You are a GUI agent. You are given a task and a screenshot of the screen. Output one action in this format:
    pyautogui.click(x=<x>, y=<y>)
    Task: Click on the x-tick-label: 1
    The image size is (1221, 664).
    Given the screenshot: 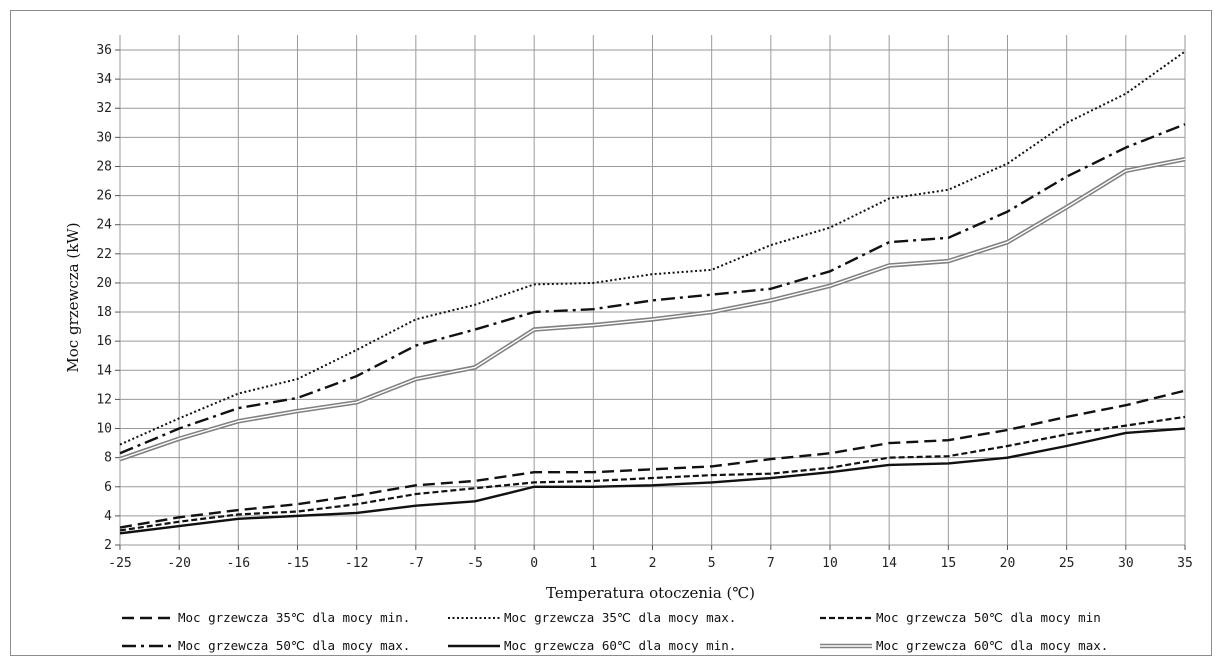 What is the action you would take?
    pyautogui.click(x=593, y=563)
    